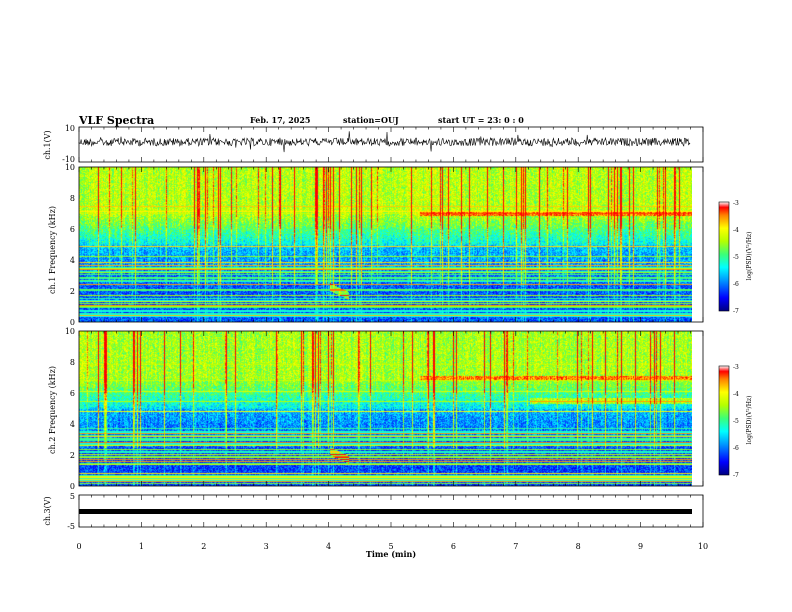 This screenshot has height=612, width=792. Describe the element at coordinates (736, 311) in the screenshot. I see `ch1-cbar-tick-7: -7` at that location.